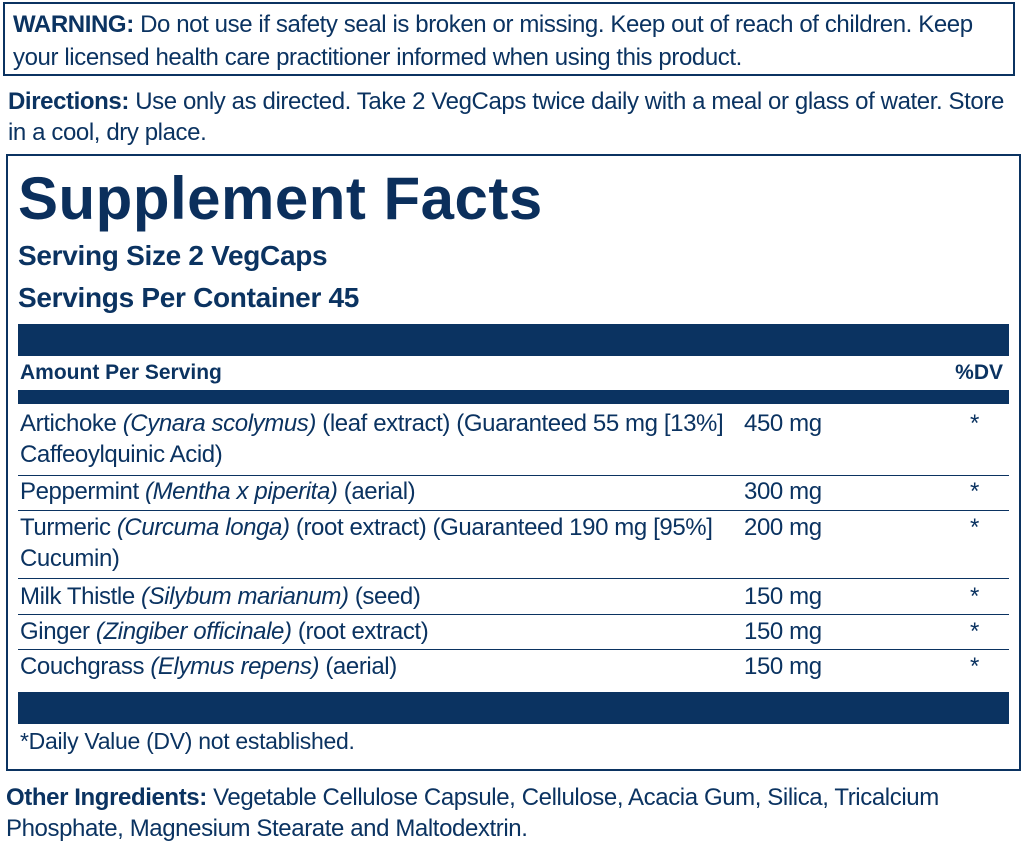 Image resolution: width=1024 pixels, height=847 pixels. I want to click on serving-size: Serving Size 2 VegCaps, so click(173, 255).